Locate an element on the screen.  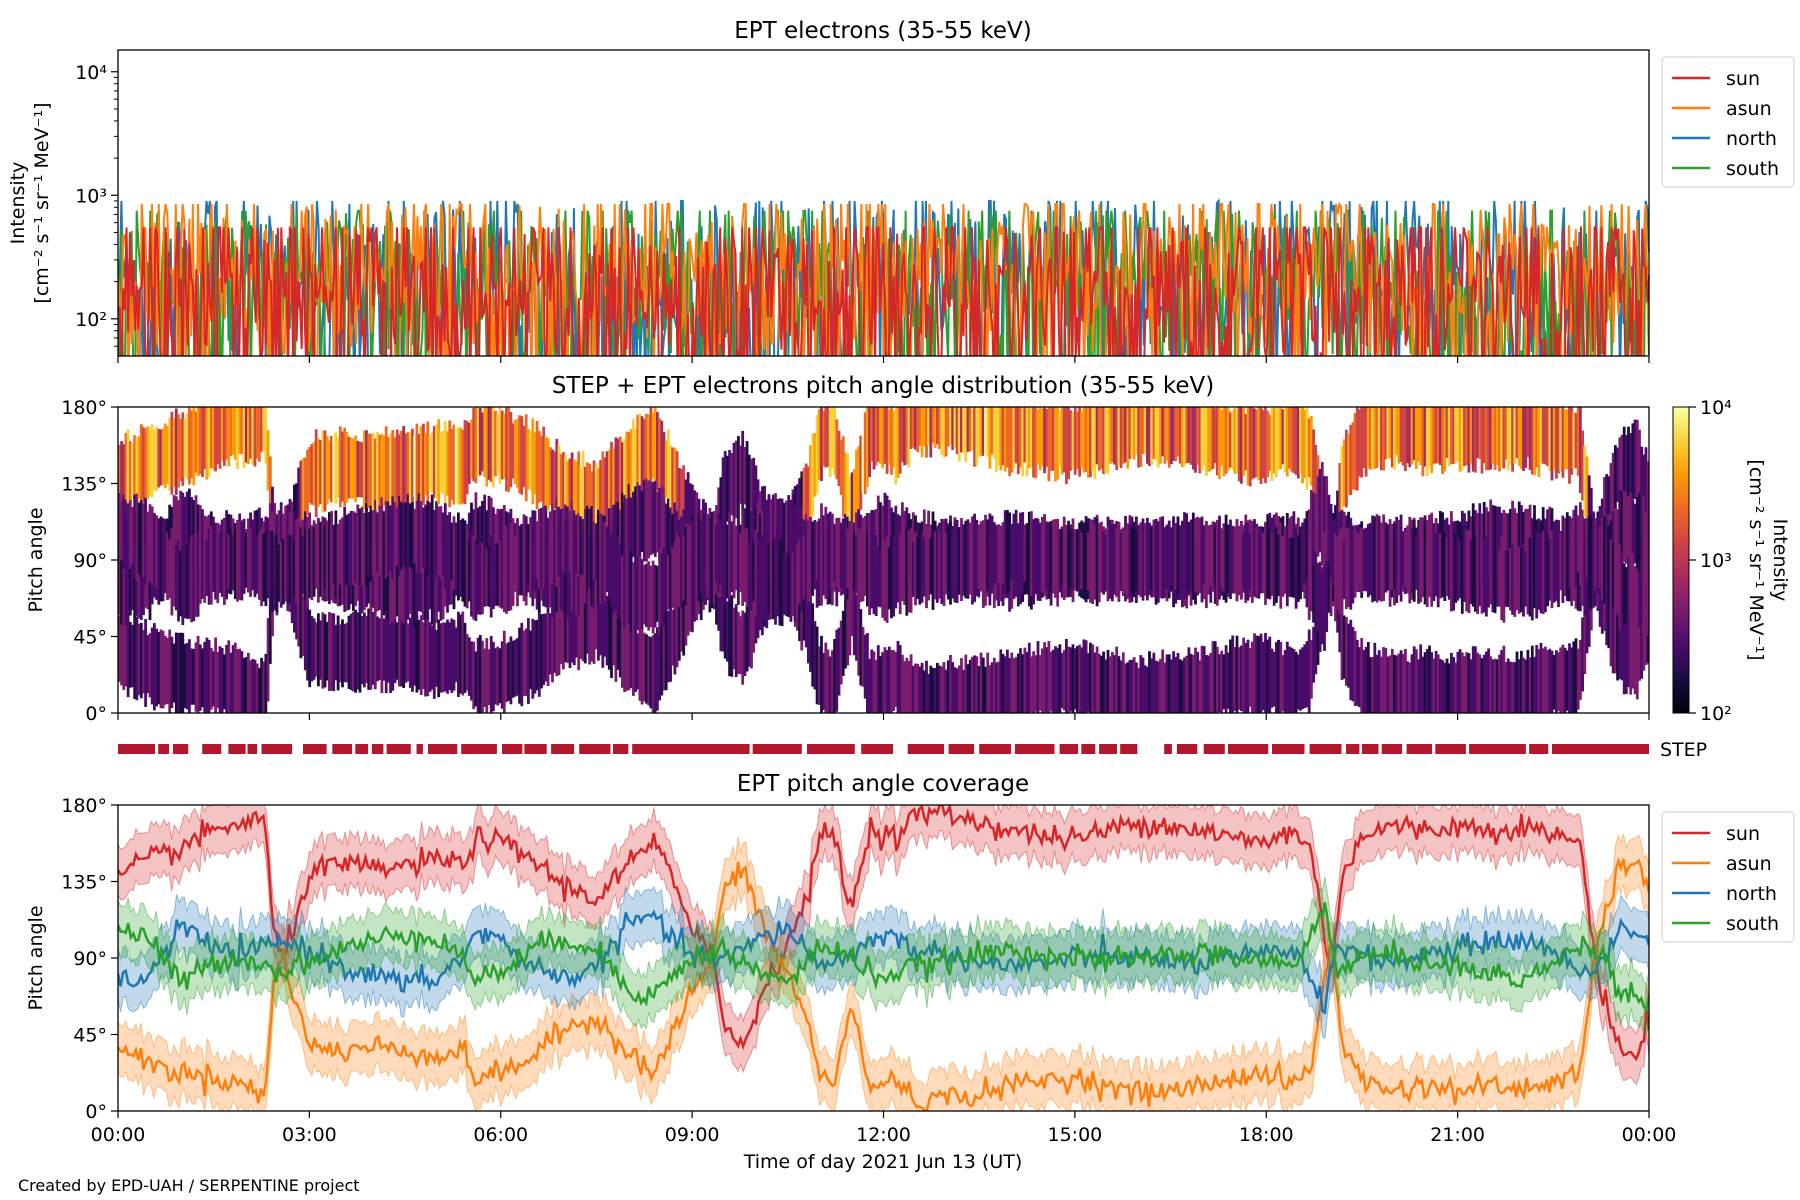
legend-label-sun: sun is located at coordinates (1743, 834).